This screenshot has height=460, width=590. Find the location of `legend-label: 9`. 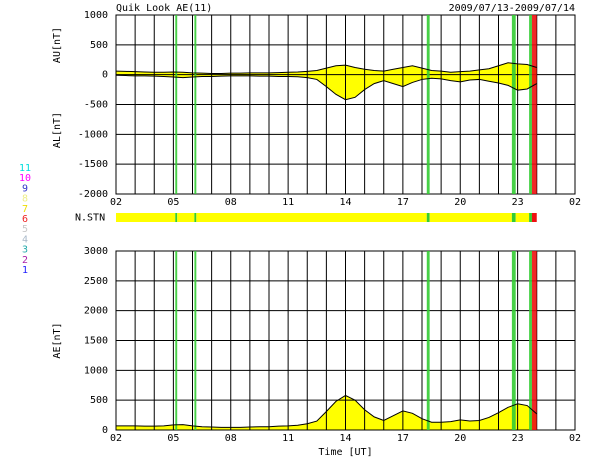

legend-label: 9 is located at coordinates (25, 188).